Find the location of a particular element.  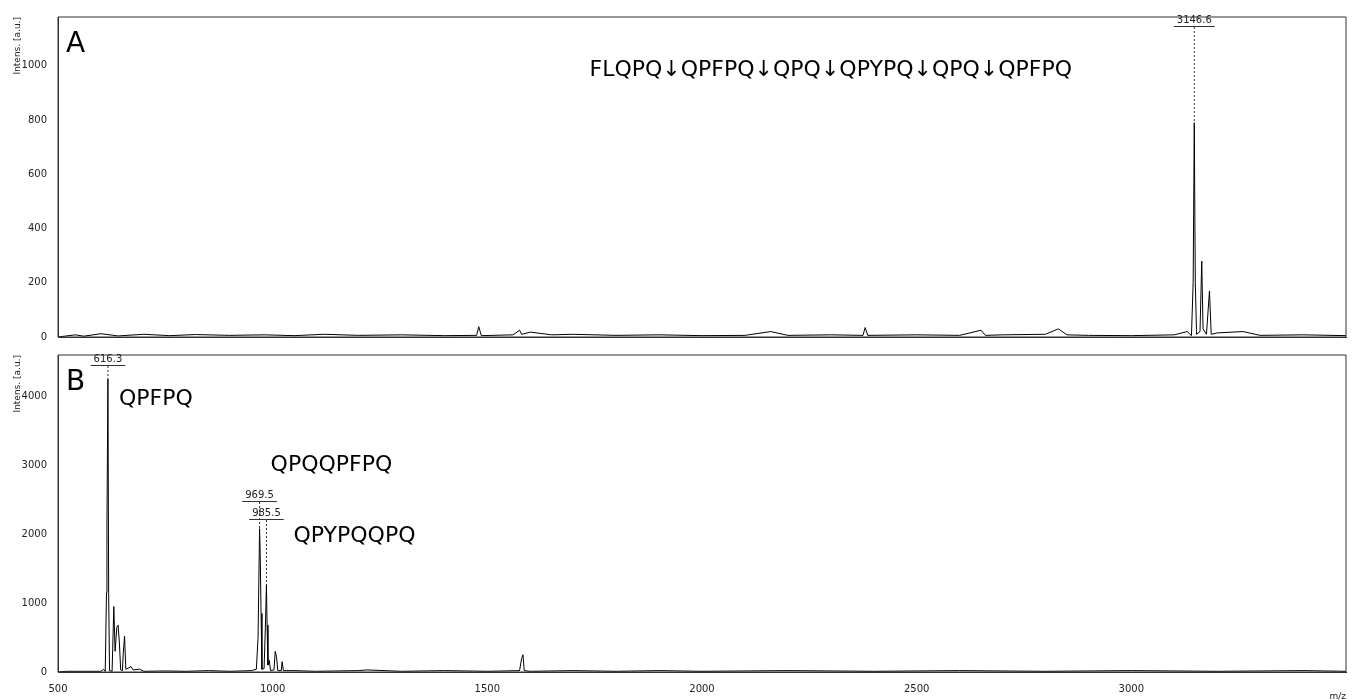

y-tick-label: 2000 is located at coordinates (34, 533).